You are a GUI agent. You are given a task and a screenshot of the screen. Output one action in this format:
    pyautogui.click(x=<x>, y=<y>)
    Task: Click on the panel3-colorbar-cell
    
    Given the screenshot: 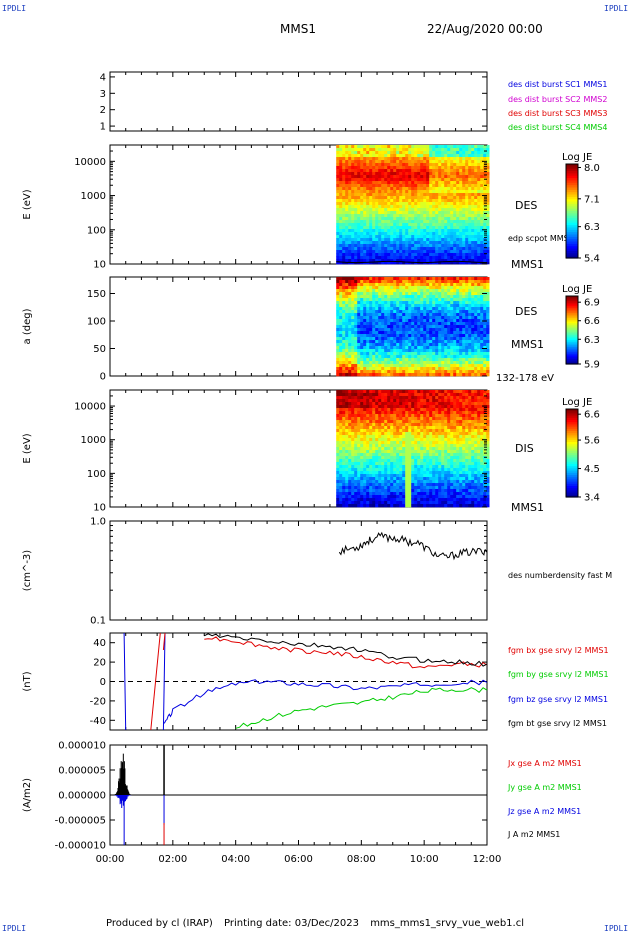 What is the action you would take?
    pyautogui.click(x=572, y=343)
    